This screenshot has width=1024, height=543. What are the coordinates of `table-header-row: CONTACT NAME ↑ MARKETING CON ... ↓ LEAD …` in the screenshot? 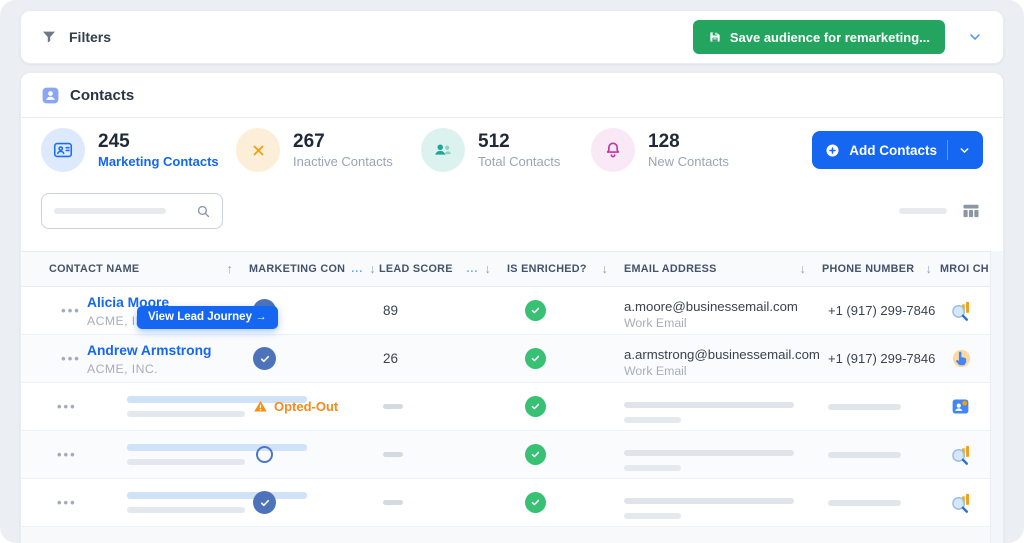 It's located at (512, 269).